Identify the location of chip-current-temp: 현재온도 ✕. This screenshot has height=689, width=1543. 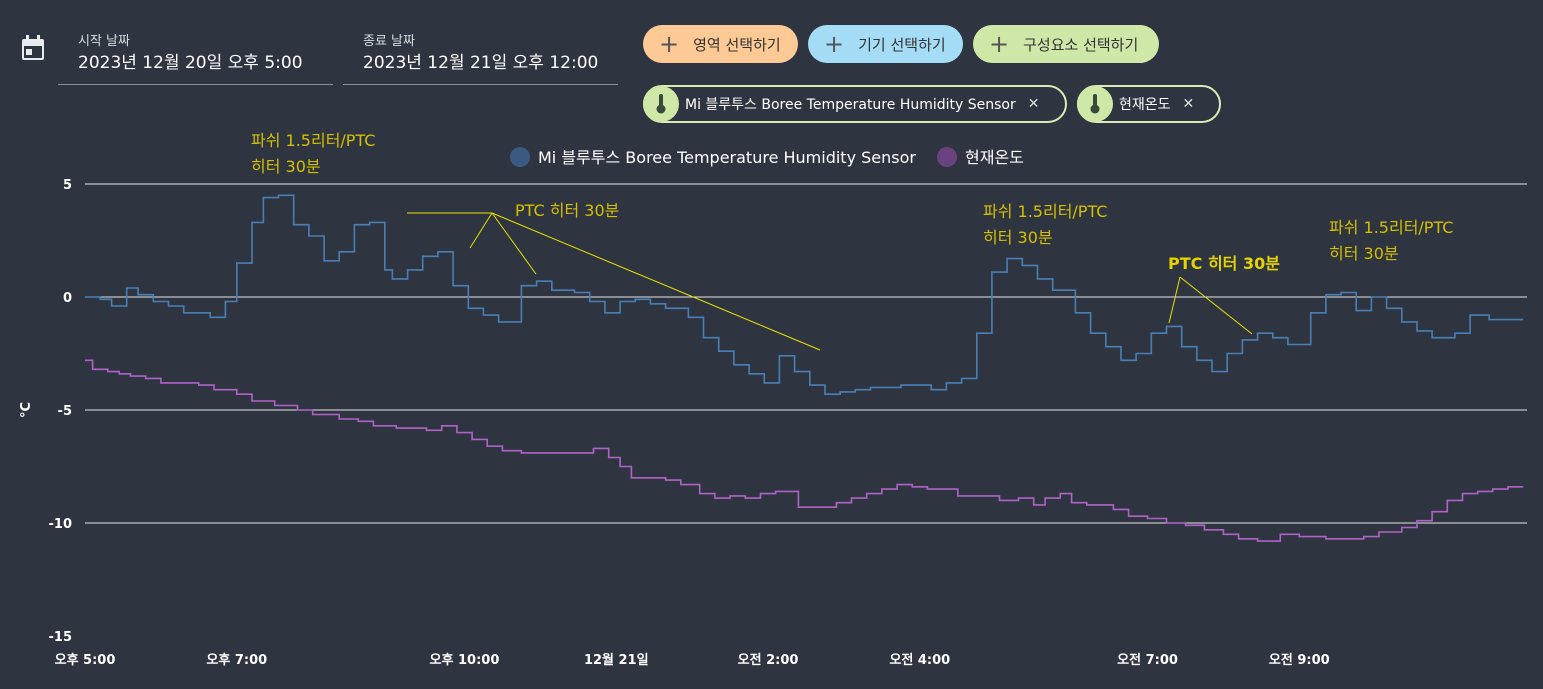
(1149, 104).